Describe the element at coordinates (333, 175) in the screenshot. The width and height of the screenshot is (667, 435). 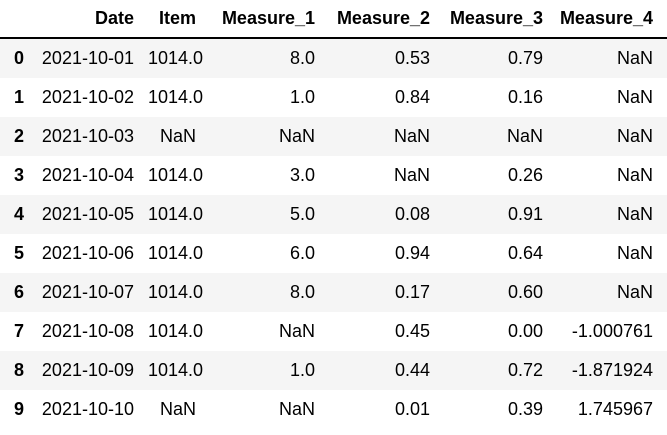
I see `table-row: 3 2021-10-04 1014.0 3.0 NaN 0.26 NaN` at that location.